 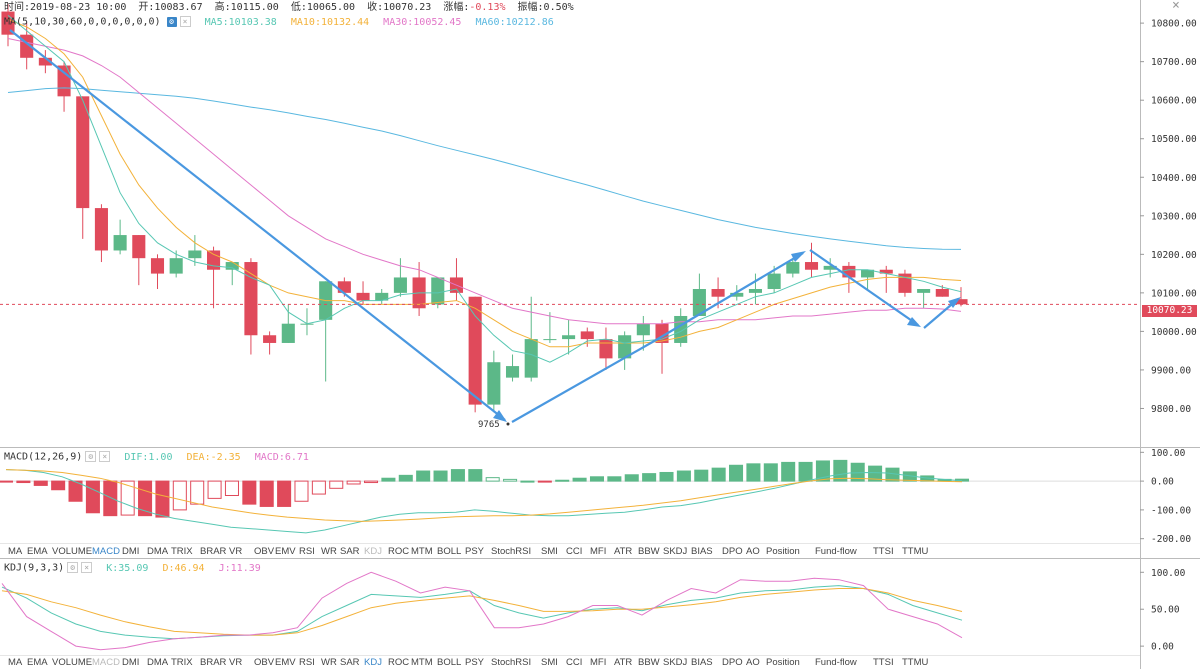 What do you see at coordinates (131, 551) in the screenshot?
I see `tab-dmi: DMI` at bounding box center [131, 551].